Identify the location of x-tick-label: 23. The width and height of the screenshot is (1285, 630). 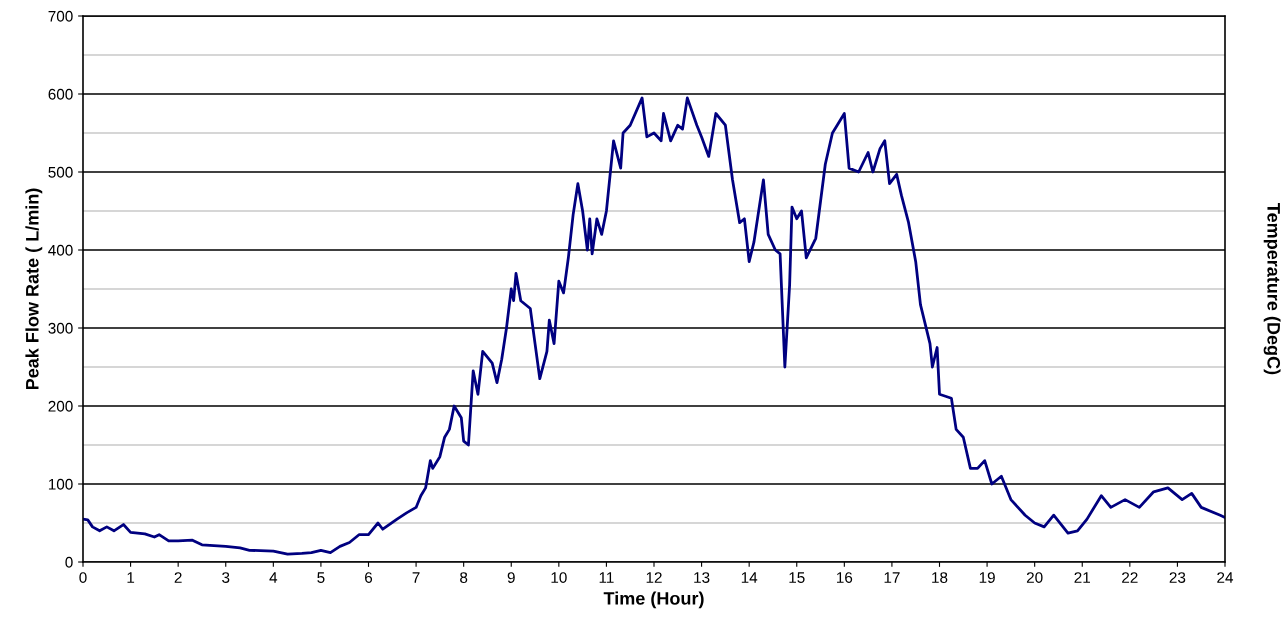
(1177, 577).